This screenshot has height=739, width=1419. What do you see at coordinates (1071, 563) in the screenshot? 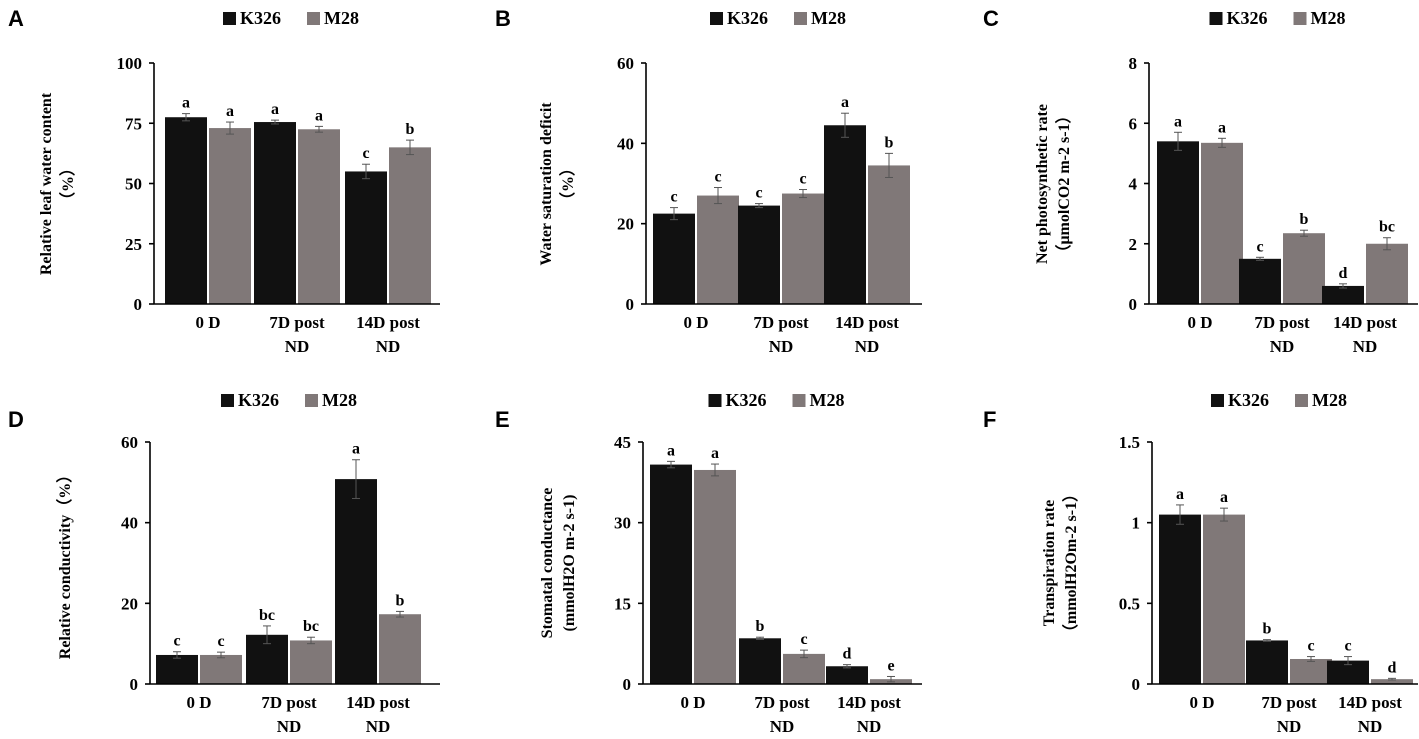
I see `y-axis-label: （mmolH2Om-2 s-1）` at bounding box center [1071, 563].